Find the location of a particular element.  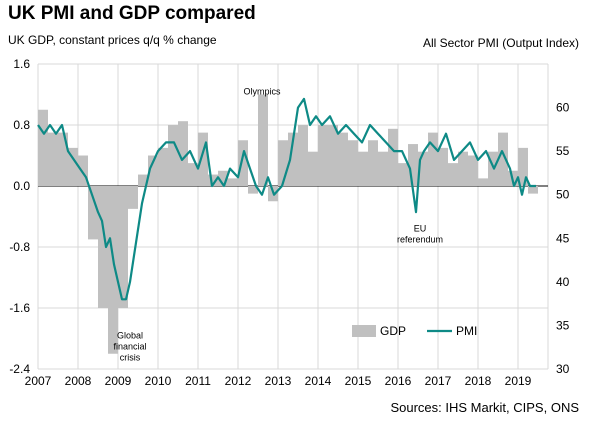

annotation-label: Global is located at coordinates (130, 336).